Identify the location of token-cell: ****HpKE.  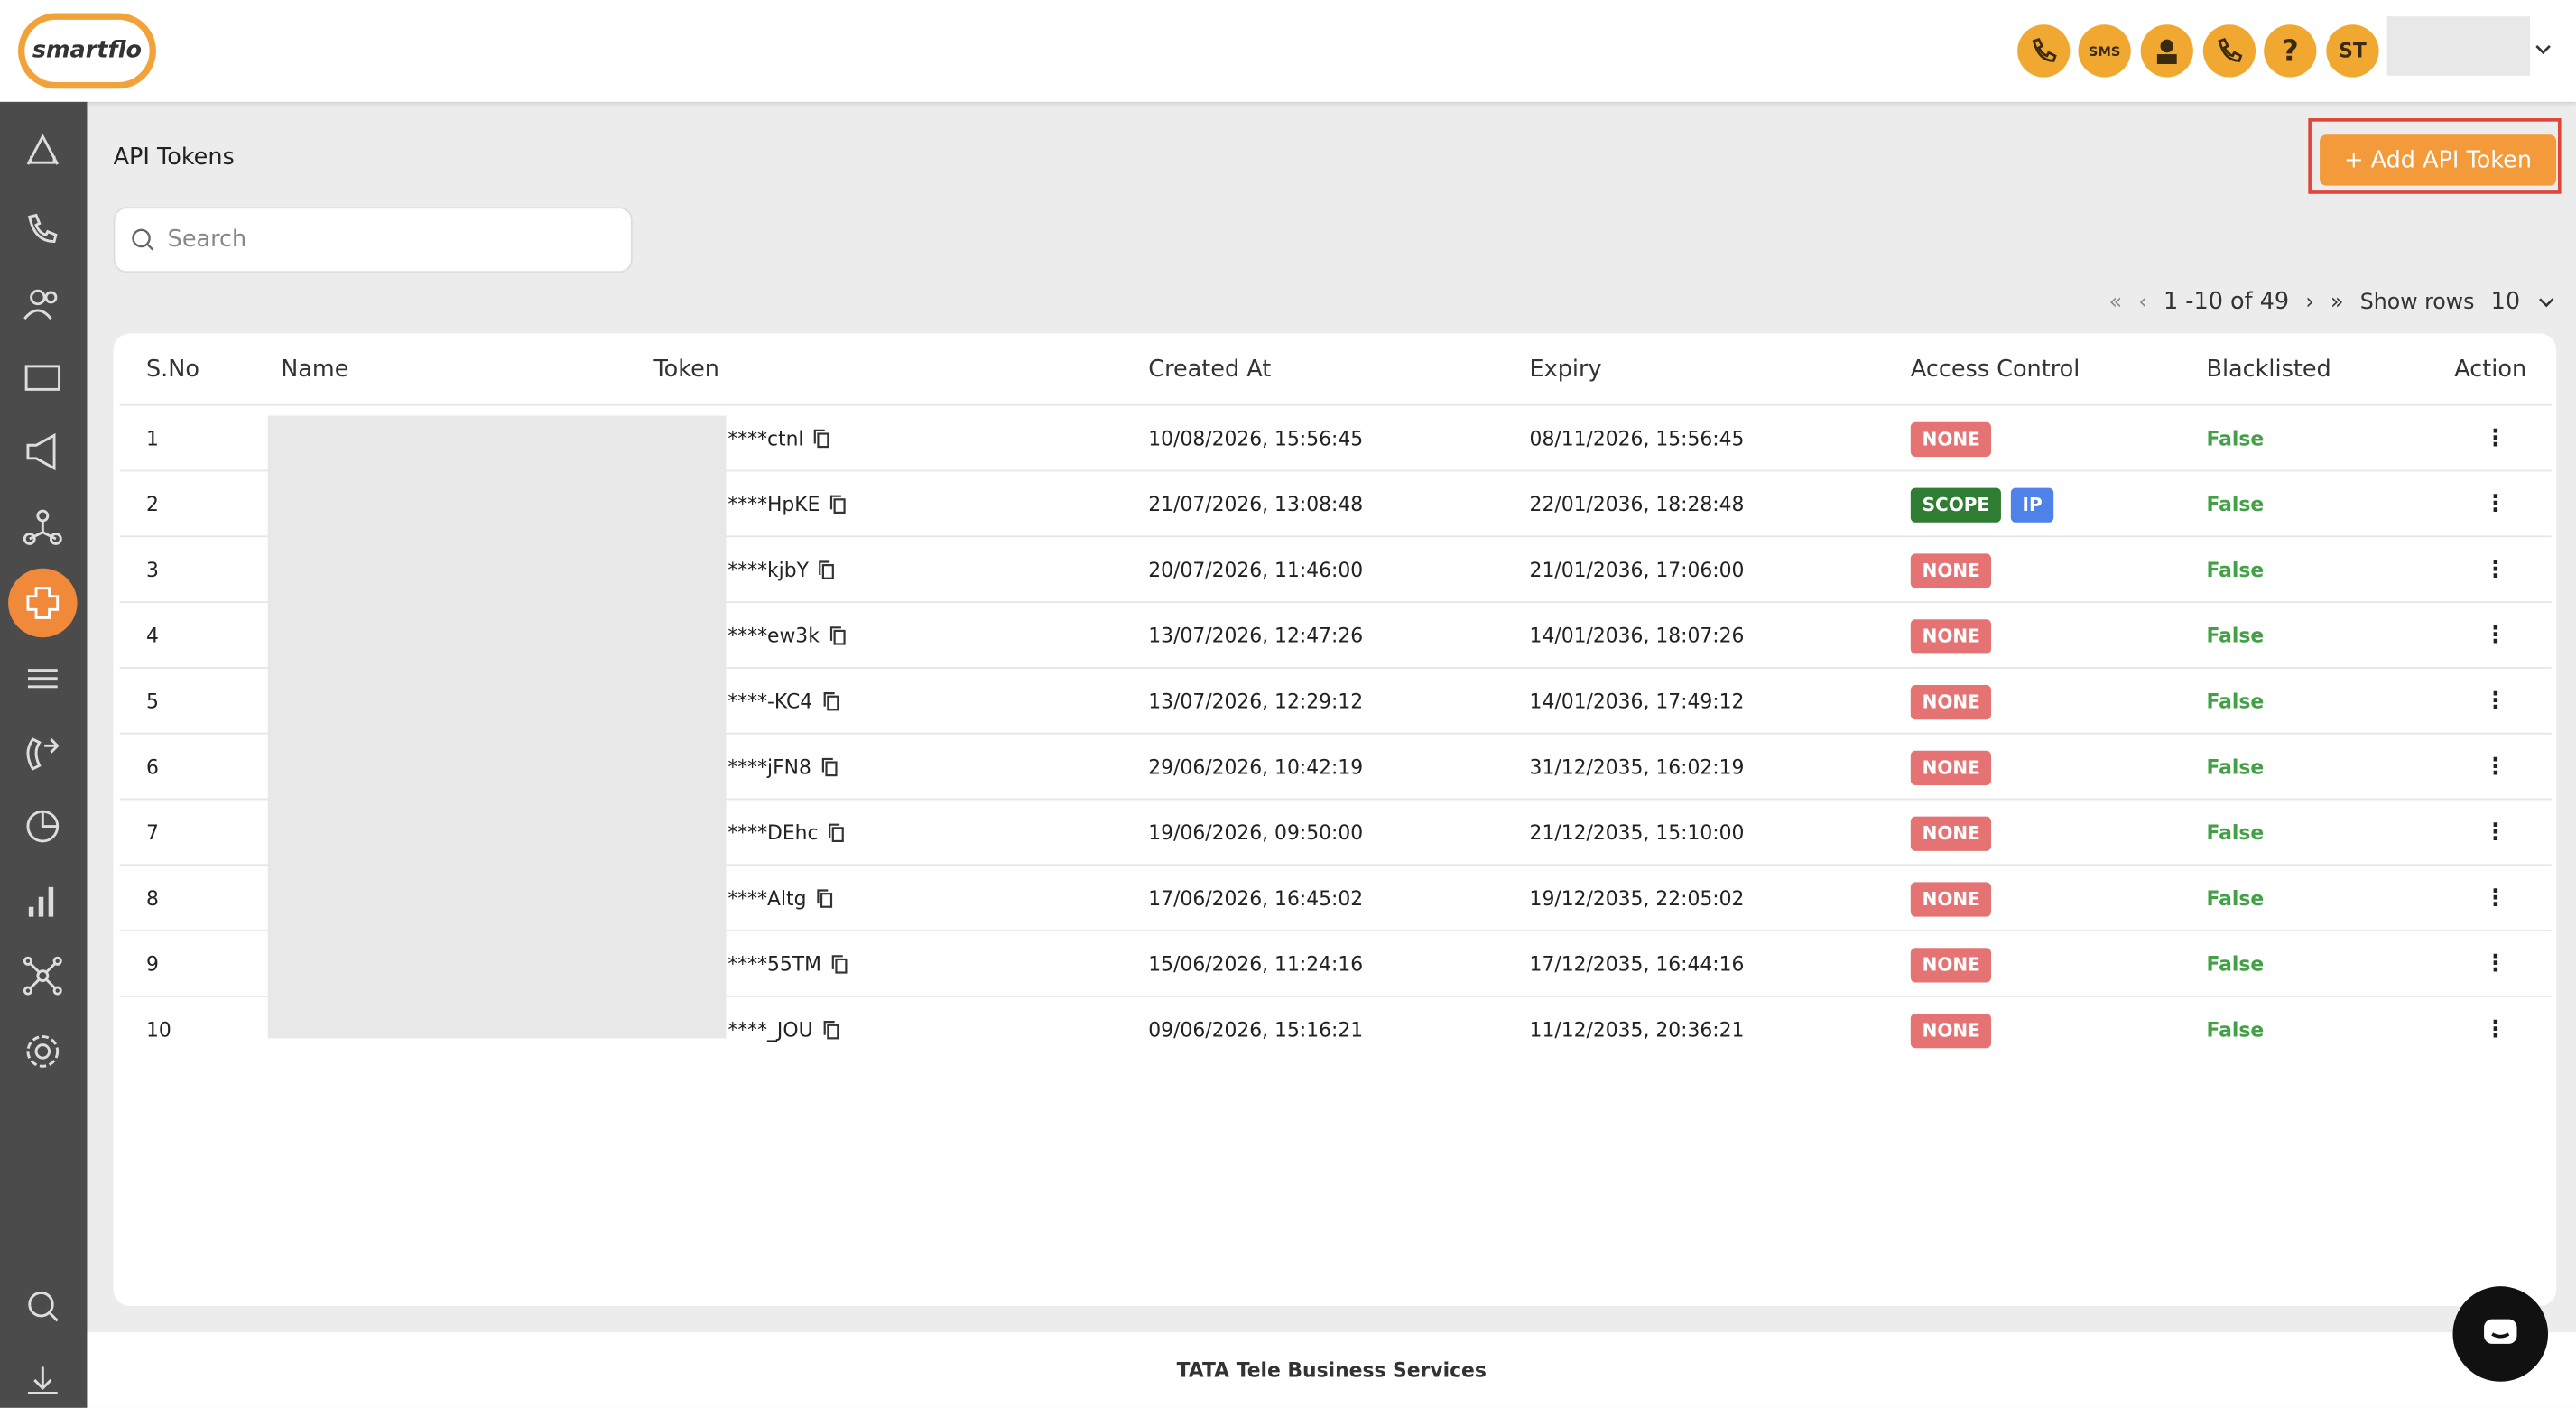
(786, 504).